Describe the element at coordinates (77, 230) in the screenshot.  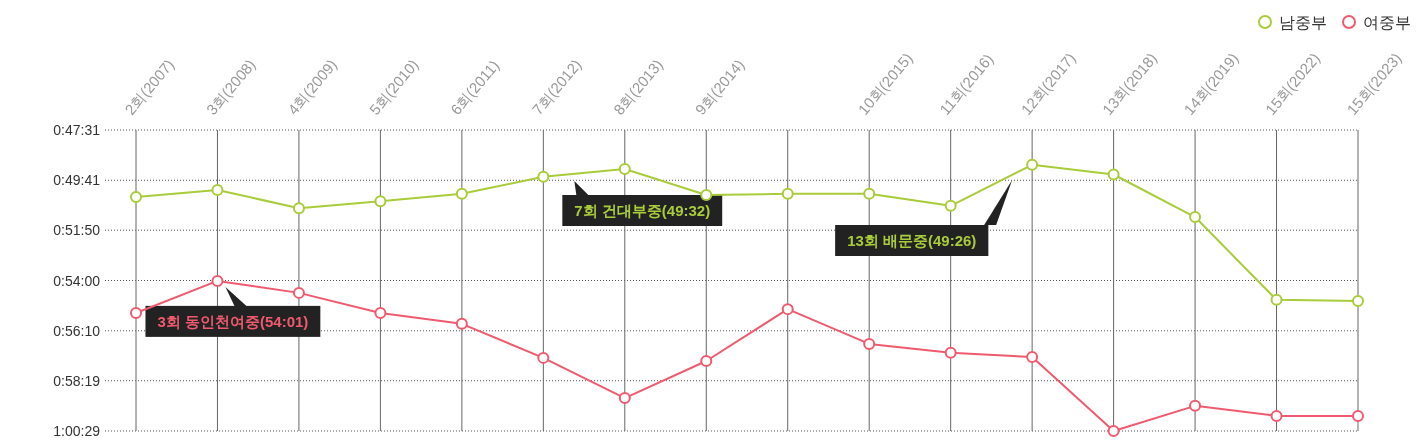
I see `y-tick-label: 0:51:50` at that location.